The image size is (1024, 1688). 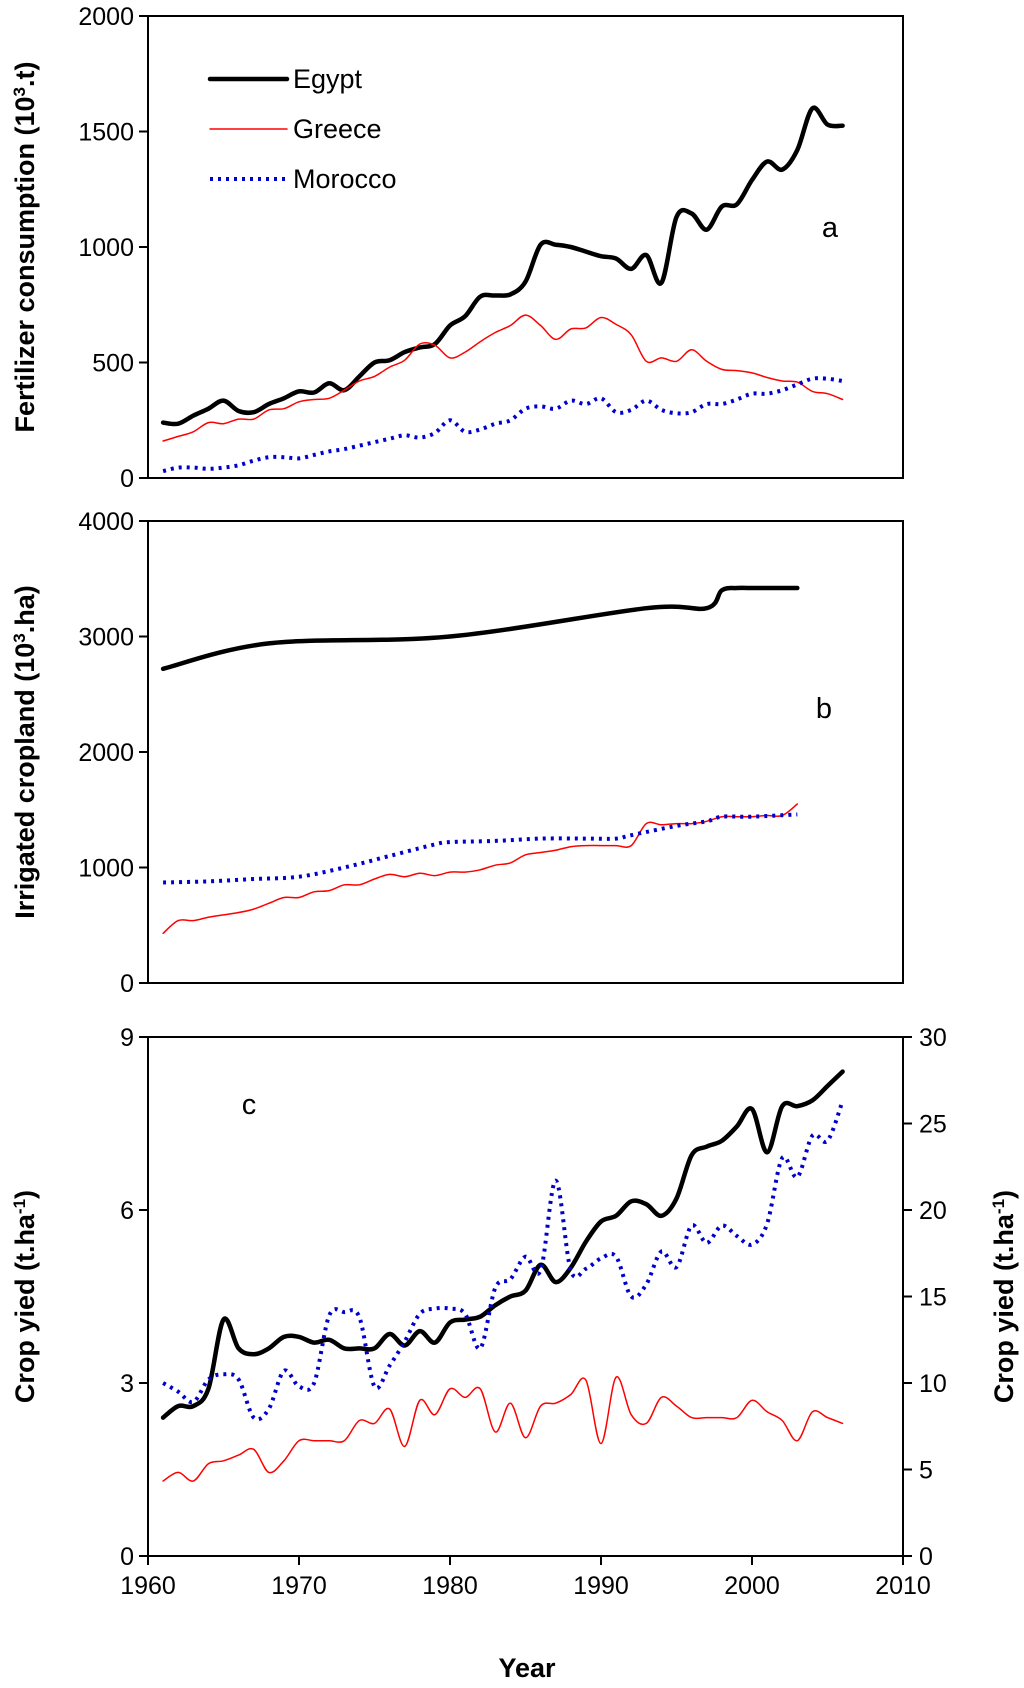 I want to click on y-tick-label: 1500, so click(x=106, y=133).